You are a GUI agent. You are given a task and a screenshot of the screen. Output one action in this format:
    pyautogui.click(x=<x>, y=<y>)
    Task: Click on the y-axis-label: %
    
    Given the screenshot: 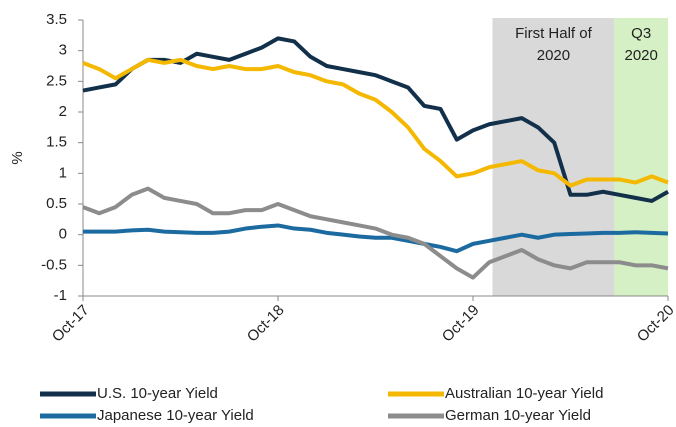 What is the action you would take?
    pyautogui.click(x=17, y=157)
    